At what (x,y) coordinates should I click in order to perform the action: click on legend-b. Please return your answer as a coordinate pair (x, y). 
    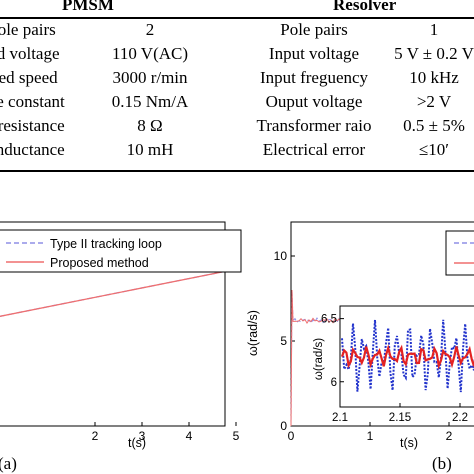
    Looking at the image, I should click on (459, 253).